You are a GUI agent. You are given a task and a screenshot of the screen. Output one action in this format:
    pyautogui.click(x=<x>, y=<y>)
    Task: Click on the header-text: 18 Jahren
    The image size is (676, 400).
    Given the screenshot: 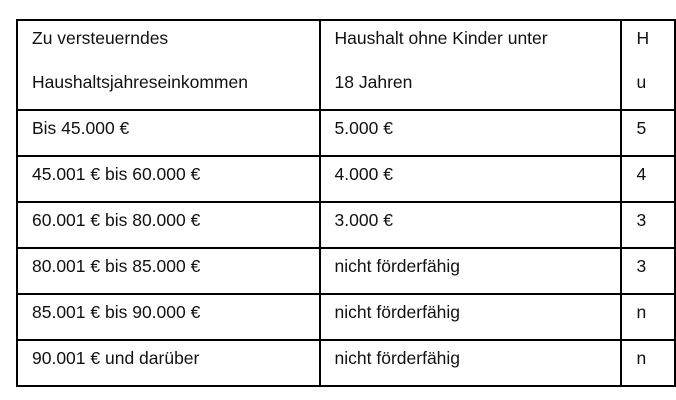 What is the action you would take?
    pyautogui.click(x=373, y=82)
    